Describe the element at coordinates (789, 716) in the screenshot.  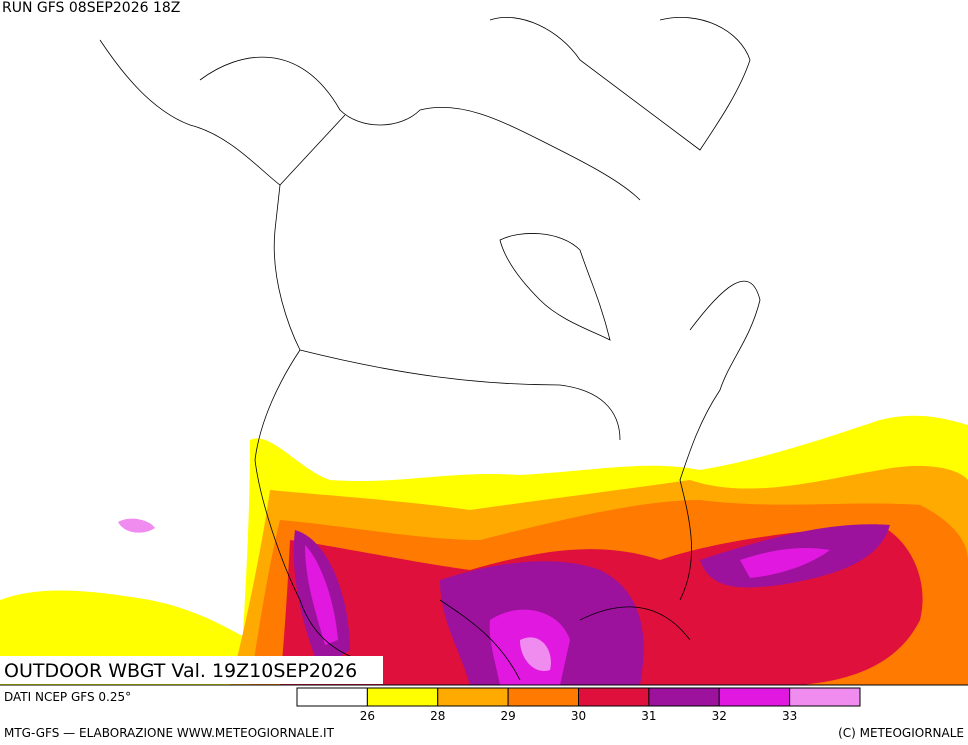
I see `colorbar-tick-label: 33` at that location.